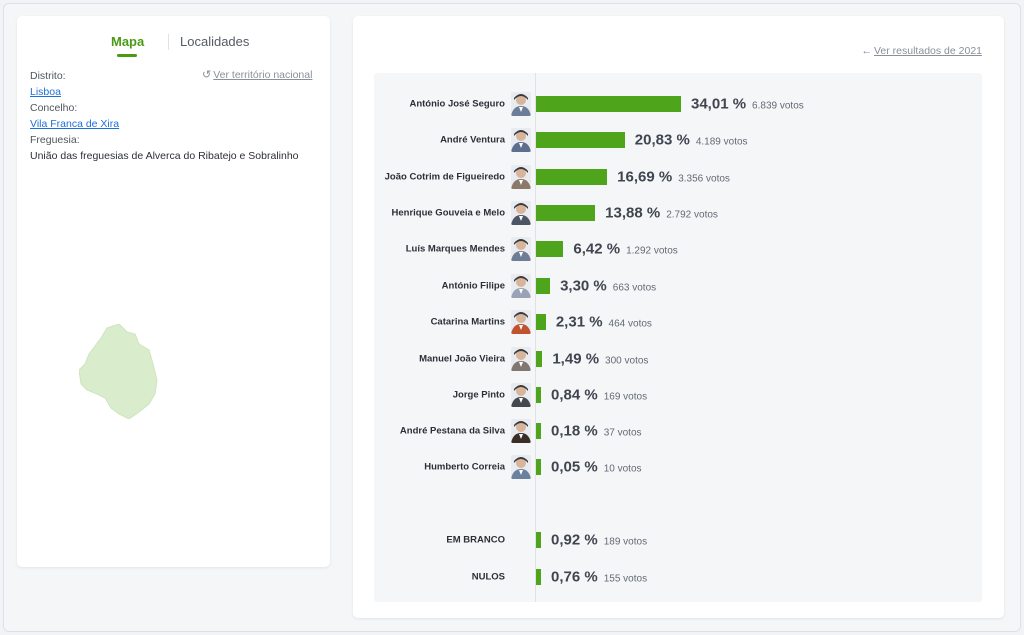 This screenshot has width=1024, height=635. What do you see at coordinates (678, 540) in the screenshot?
I see `other-row: EM BRANCO 0,92 % 189 votos` at bounding box center [678, 540].